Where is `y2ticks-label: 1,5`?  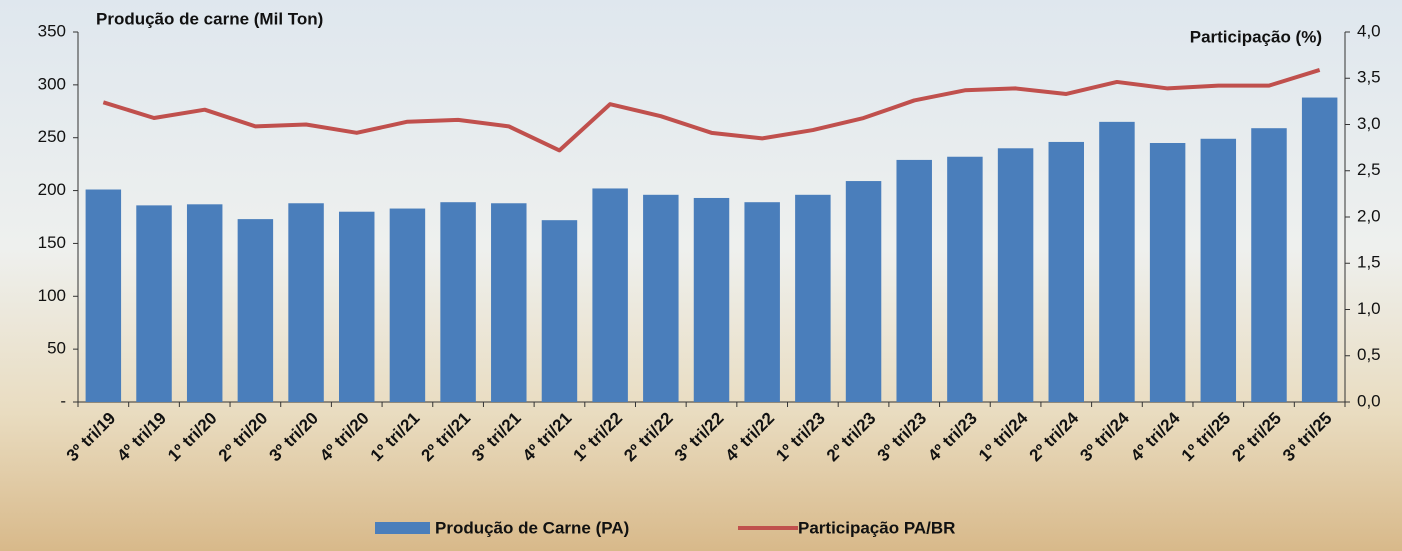
y2ticks-label: 1,5 is located at coordinates (1369, 262).